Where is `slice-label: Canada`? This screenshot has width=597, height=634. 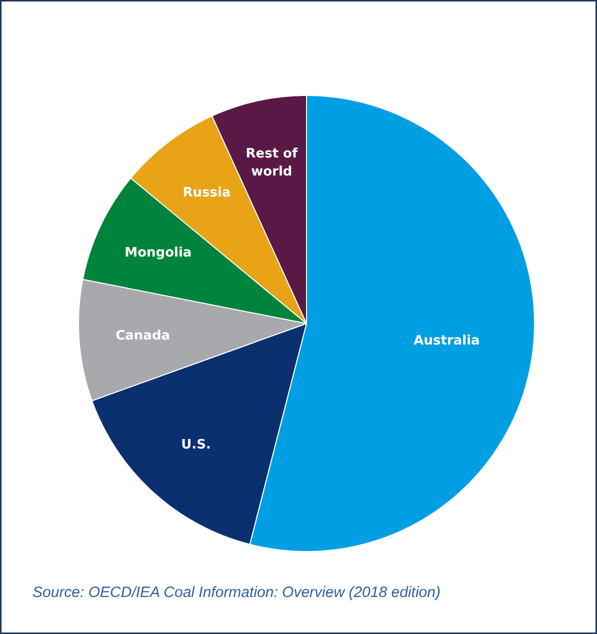
slice-label: Canada is located at coordinates (143, 336).